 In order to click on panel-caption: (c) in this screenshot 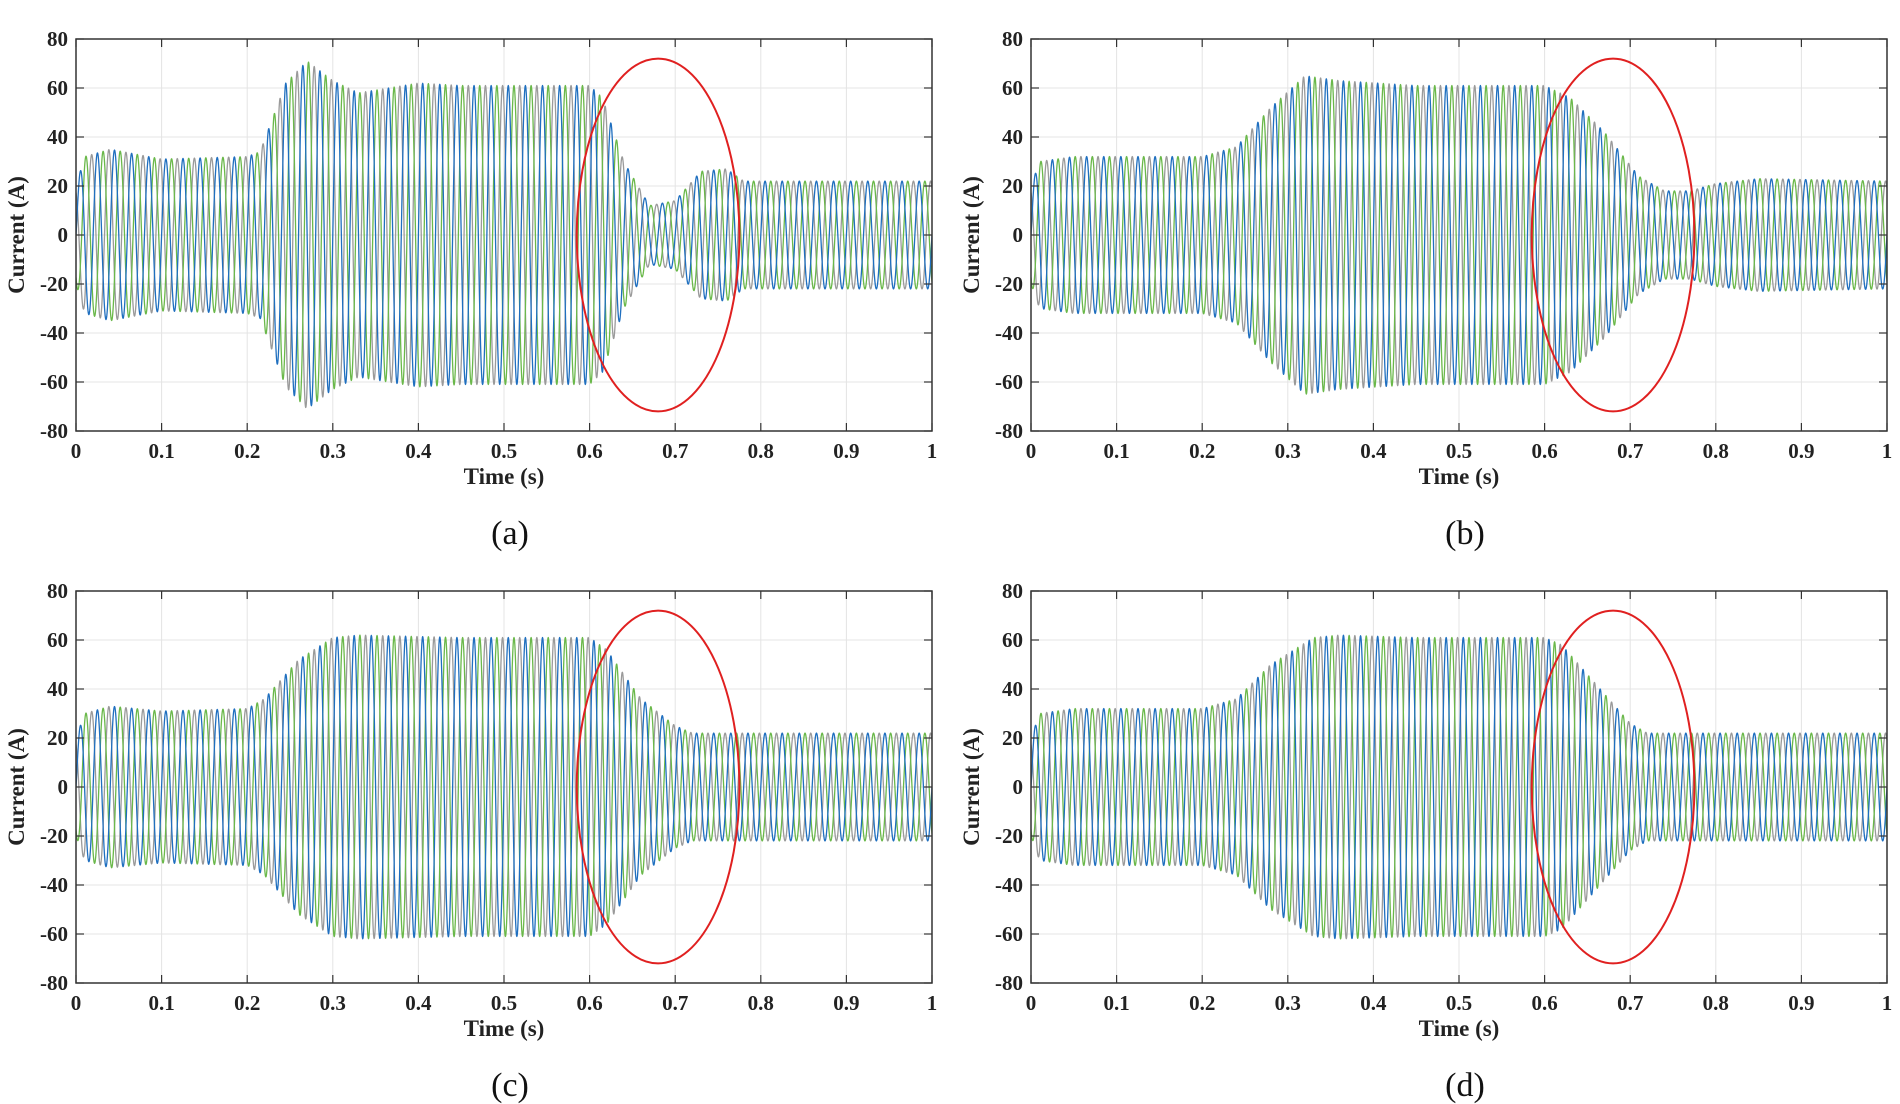, I will do `click(510, 1085)`.